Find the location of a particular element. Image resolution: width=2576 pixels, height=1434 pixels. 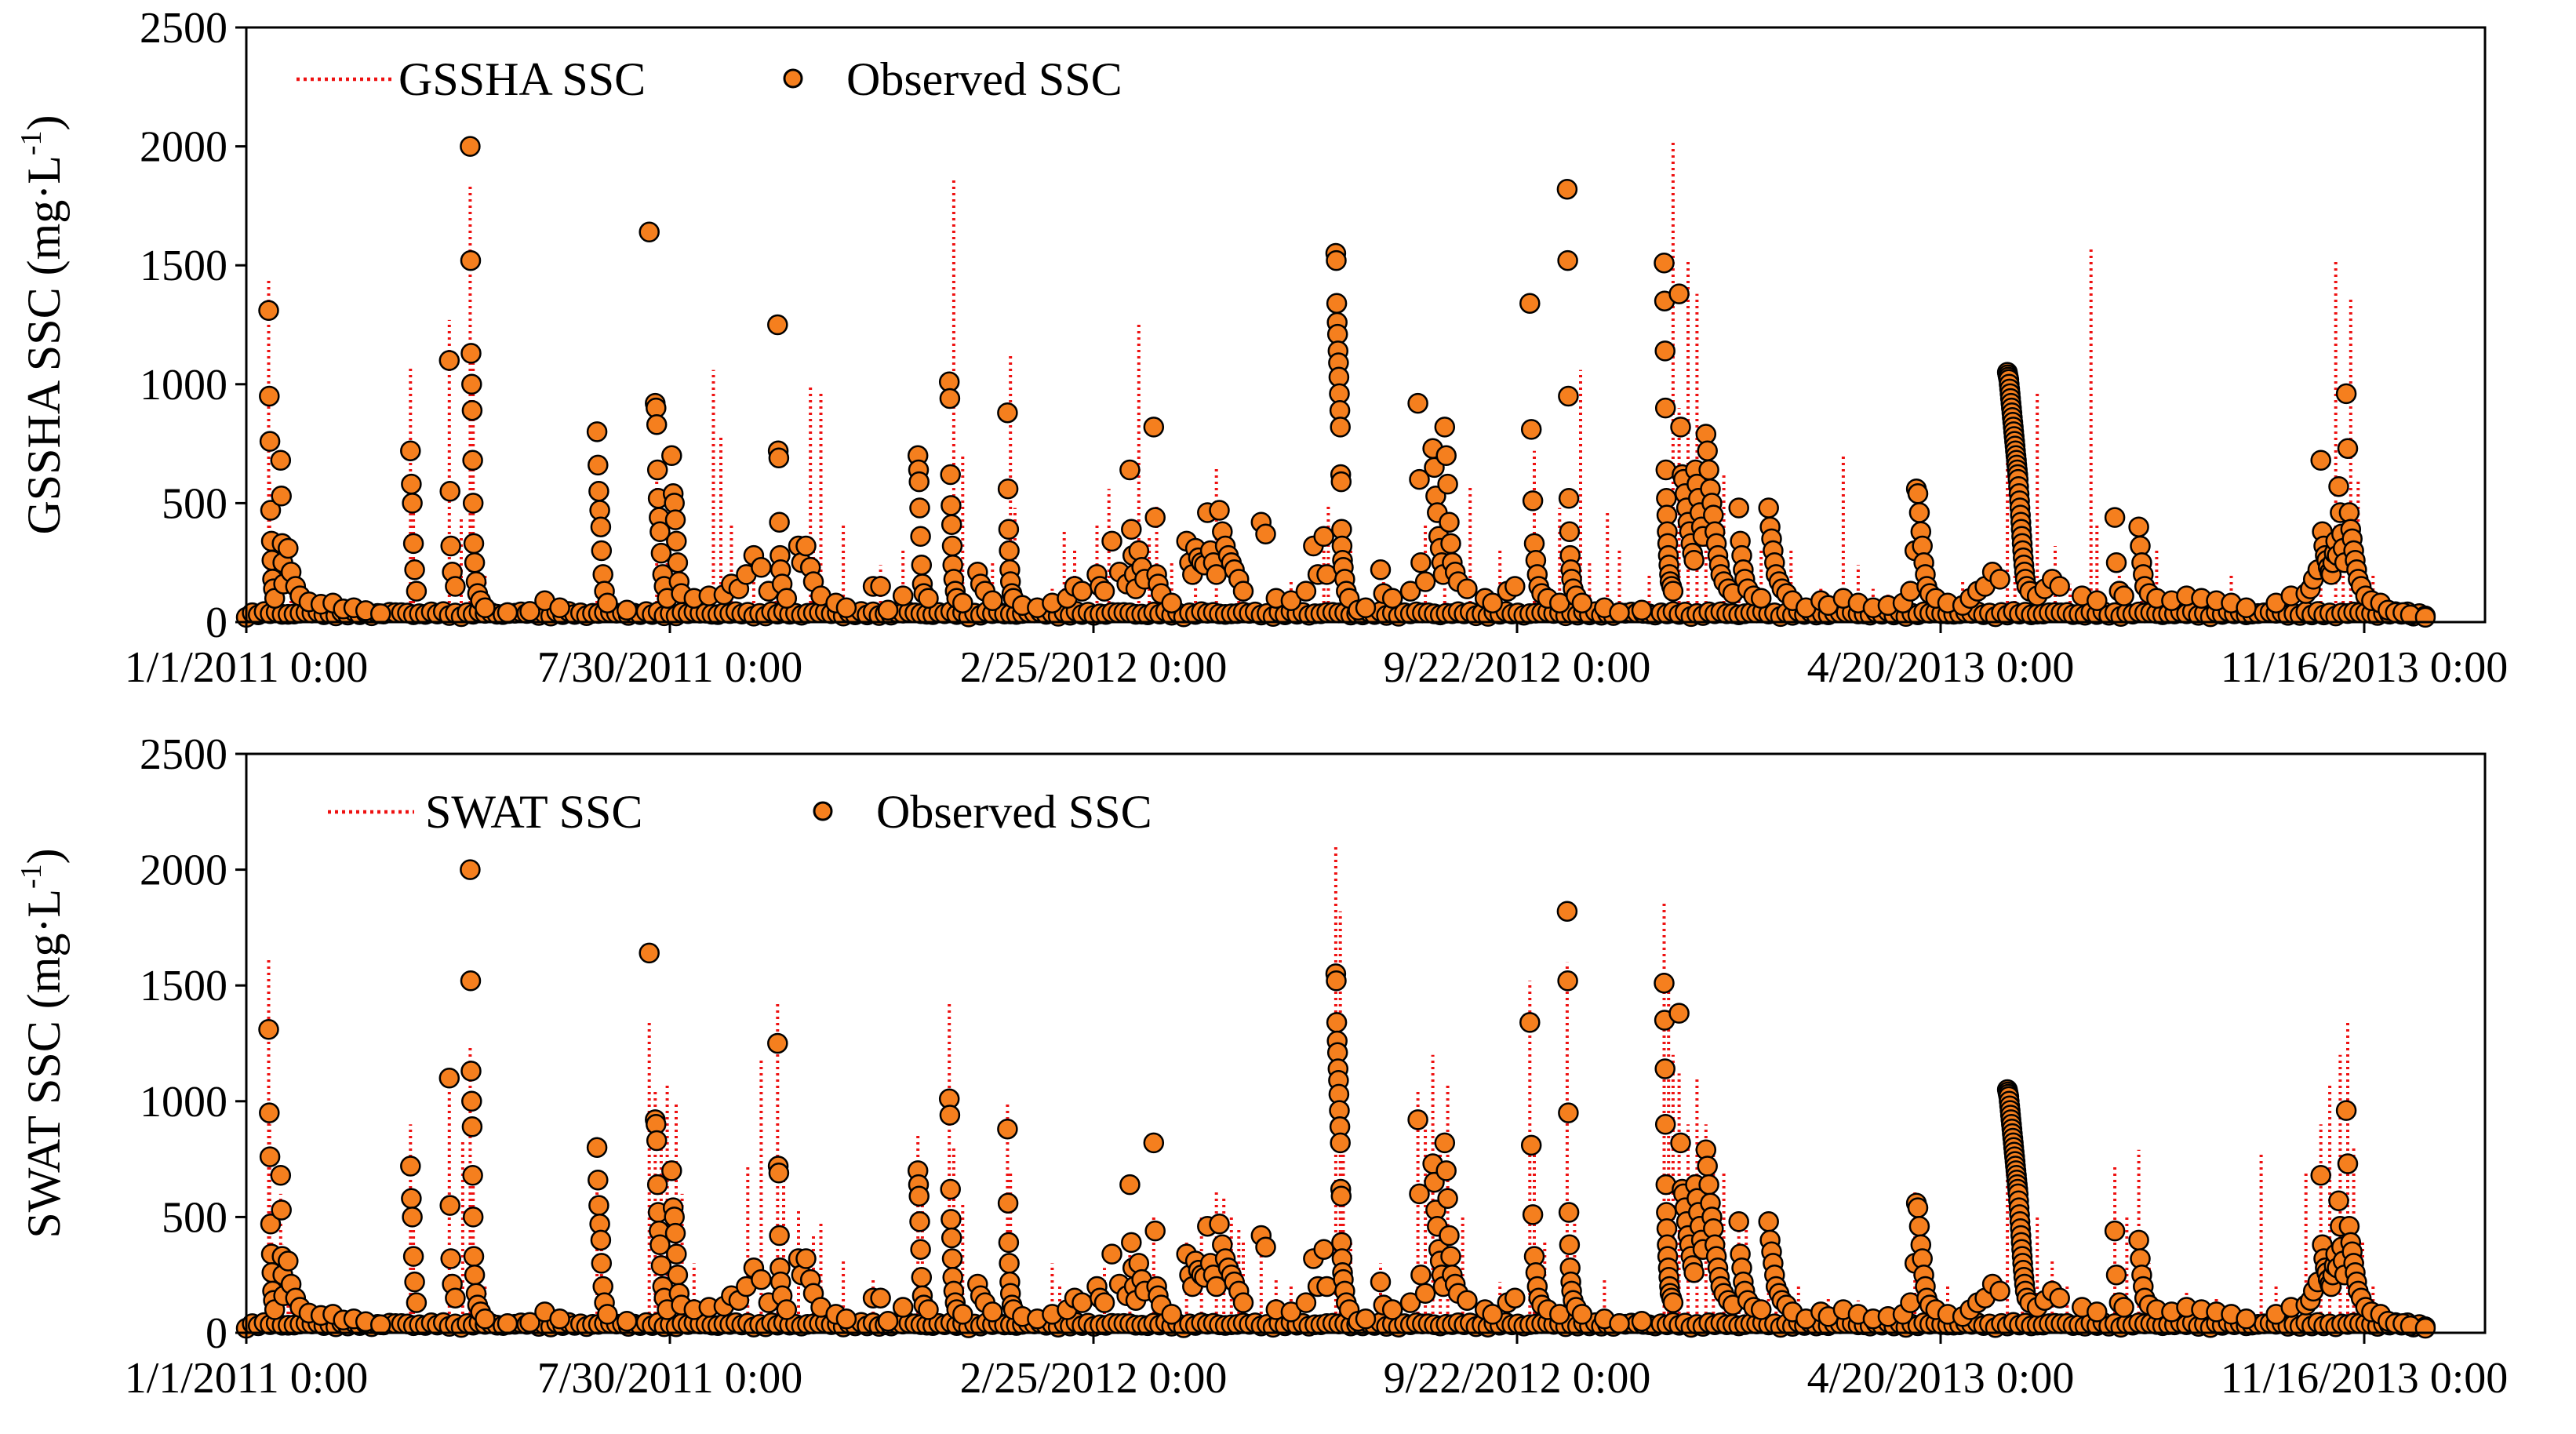

gssha-legend-observed-label: Observed SSC is located at coordinates (984, 79).